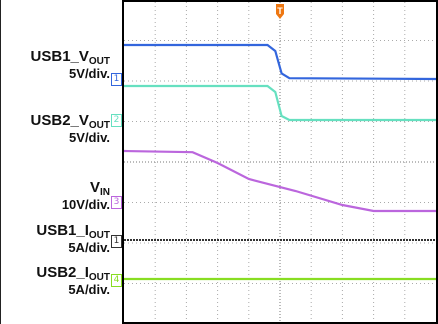  What do you see at coordinates (116, 280) in the screenshot?
I see `channel-marker-usb2-iout: 4` at bounding box center [116, 280].